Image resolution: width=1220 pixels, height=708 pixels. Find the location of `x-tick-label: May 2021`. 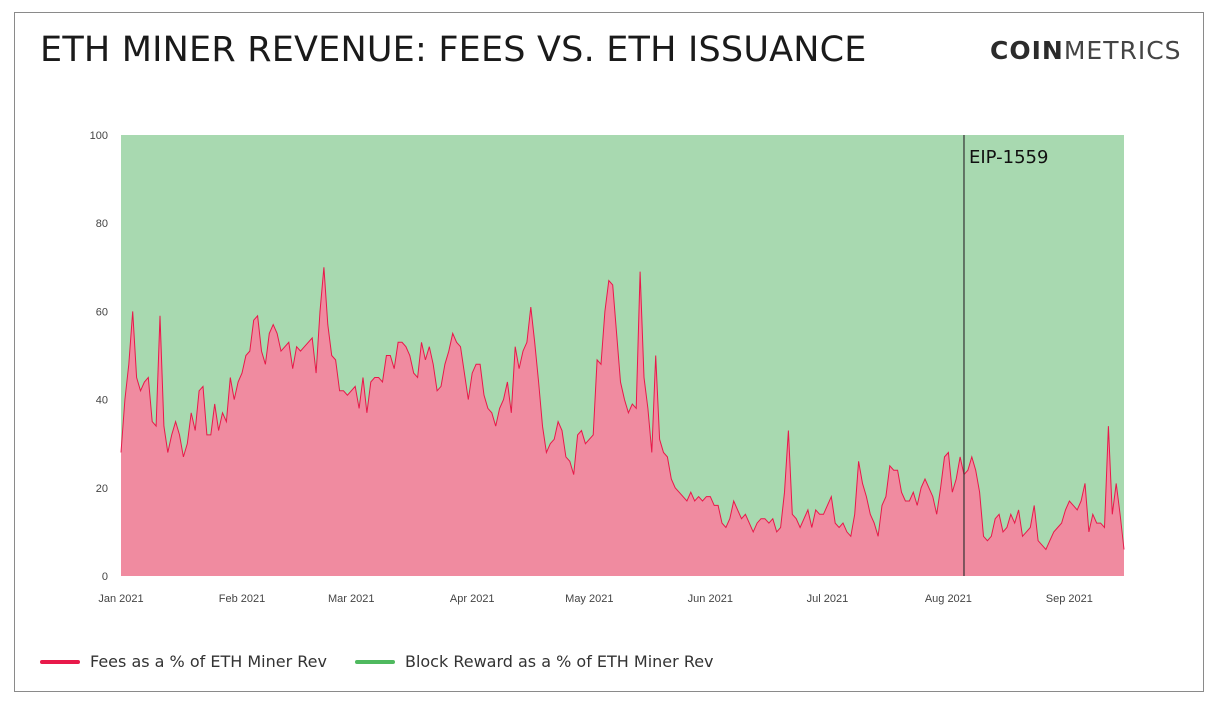

x-tick-label: May 2021 is located at coordinates (589, 599).